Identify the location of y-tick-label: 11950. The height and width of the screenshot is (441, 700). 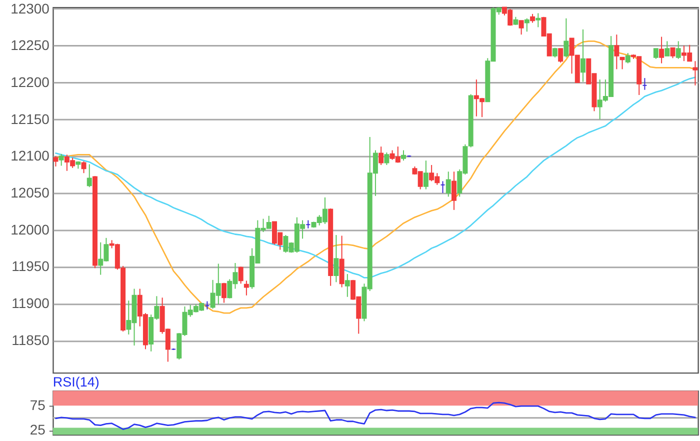
(31, 266).